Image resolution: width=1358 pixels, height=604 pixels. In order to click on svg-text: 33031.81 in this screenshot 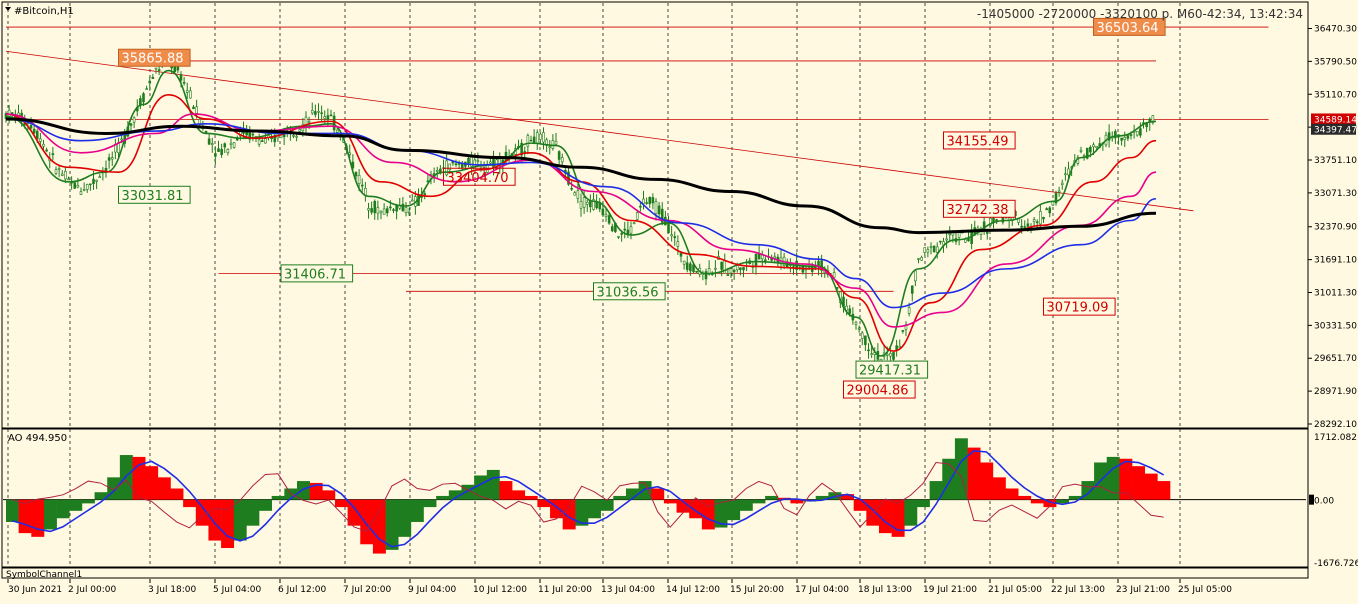, I will do `click(153, 196)`.